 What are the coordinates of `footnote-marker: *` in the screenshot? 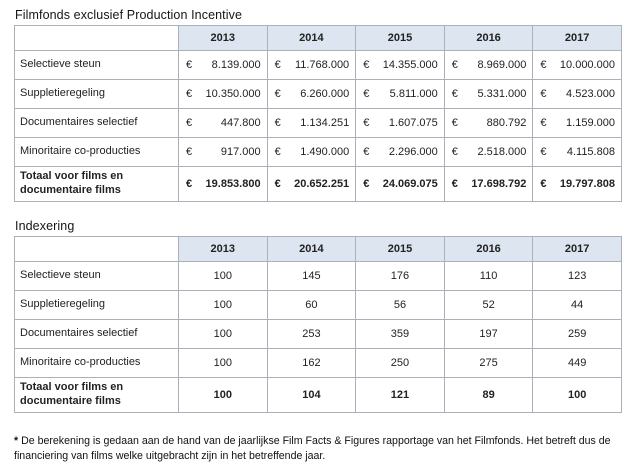 It's located at (16, 441).